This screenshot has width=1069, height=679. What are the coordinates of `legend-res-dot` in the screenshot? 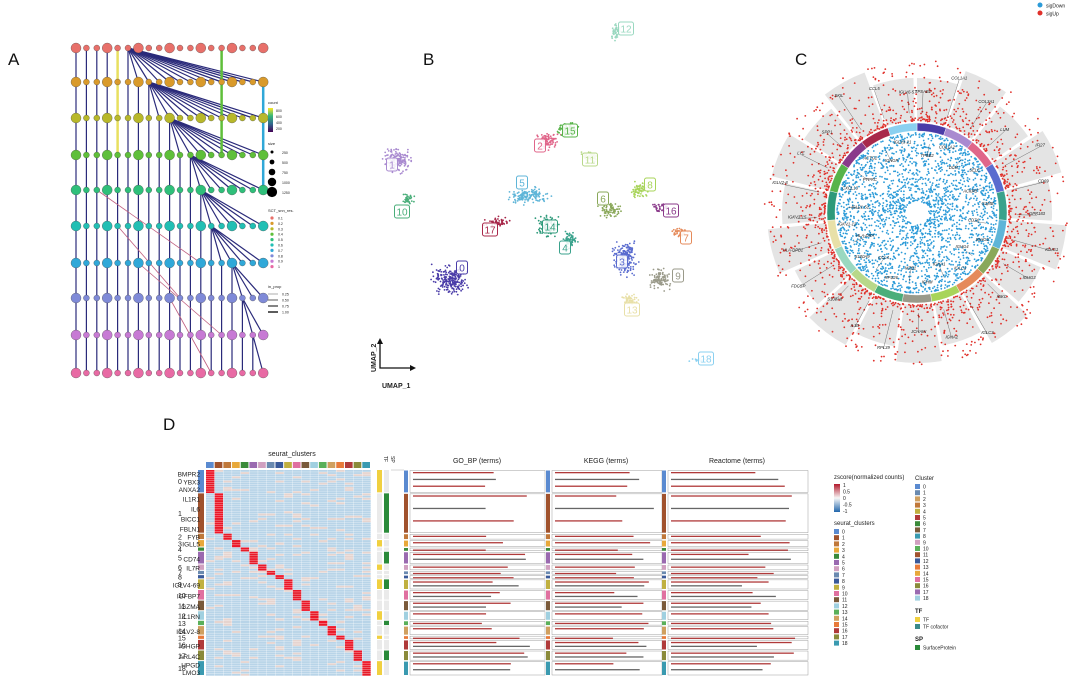 It's located at (272, 256).